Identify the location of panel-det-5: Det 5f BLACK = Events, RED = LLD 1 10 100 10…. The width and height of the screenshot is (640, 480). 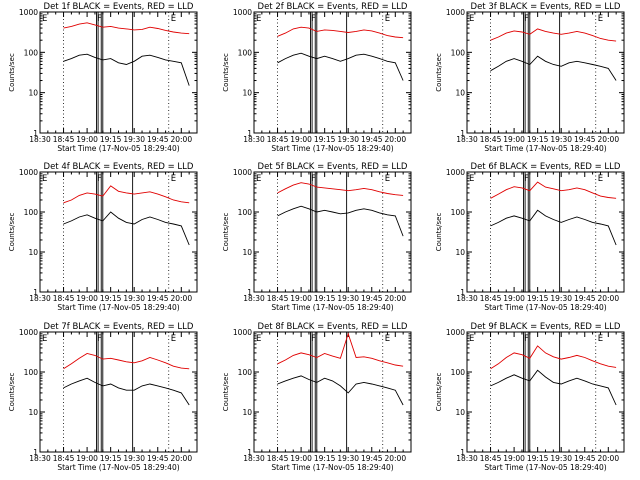
(317, 237).